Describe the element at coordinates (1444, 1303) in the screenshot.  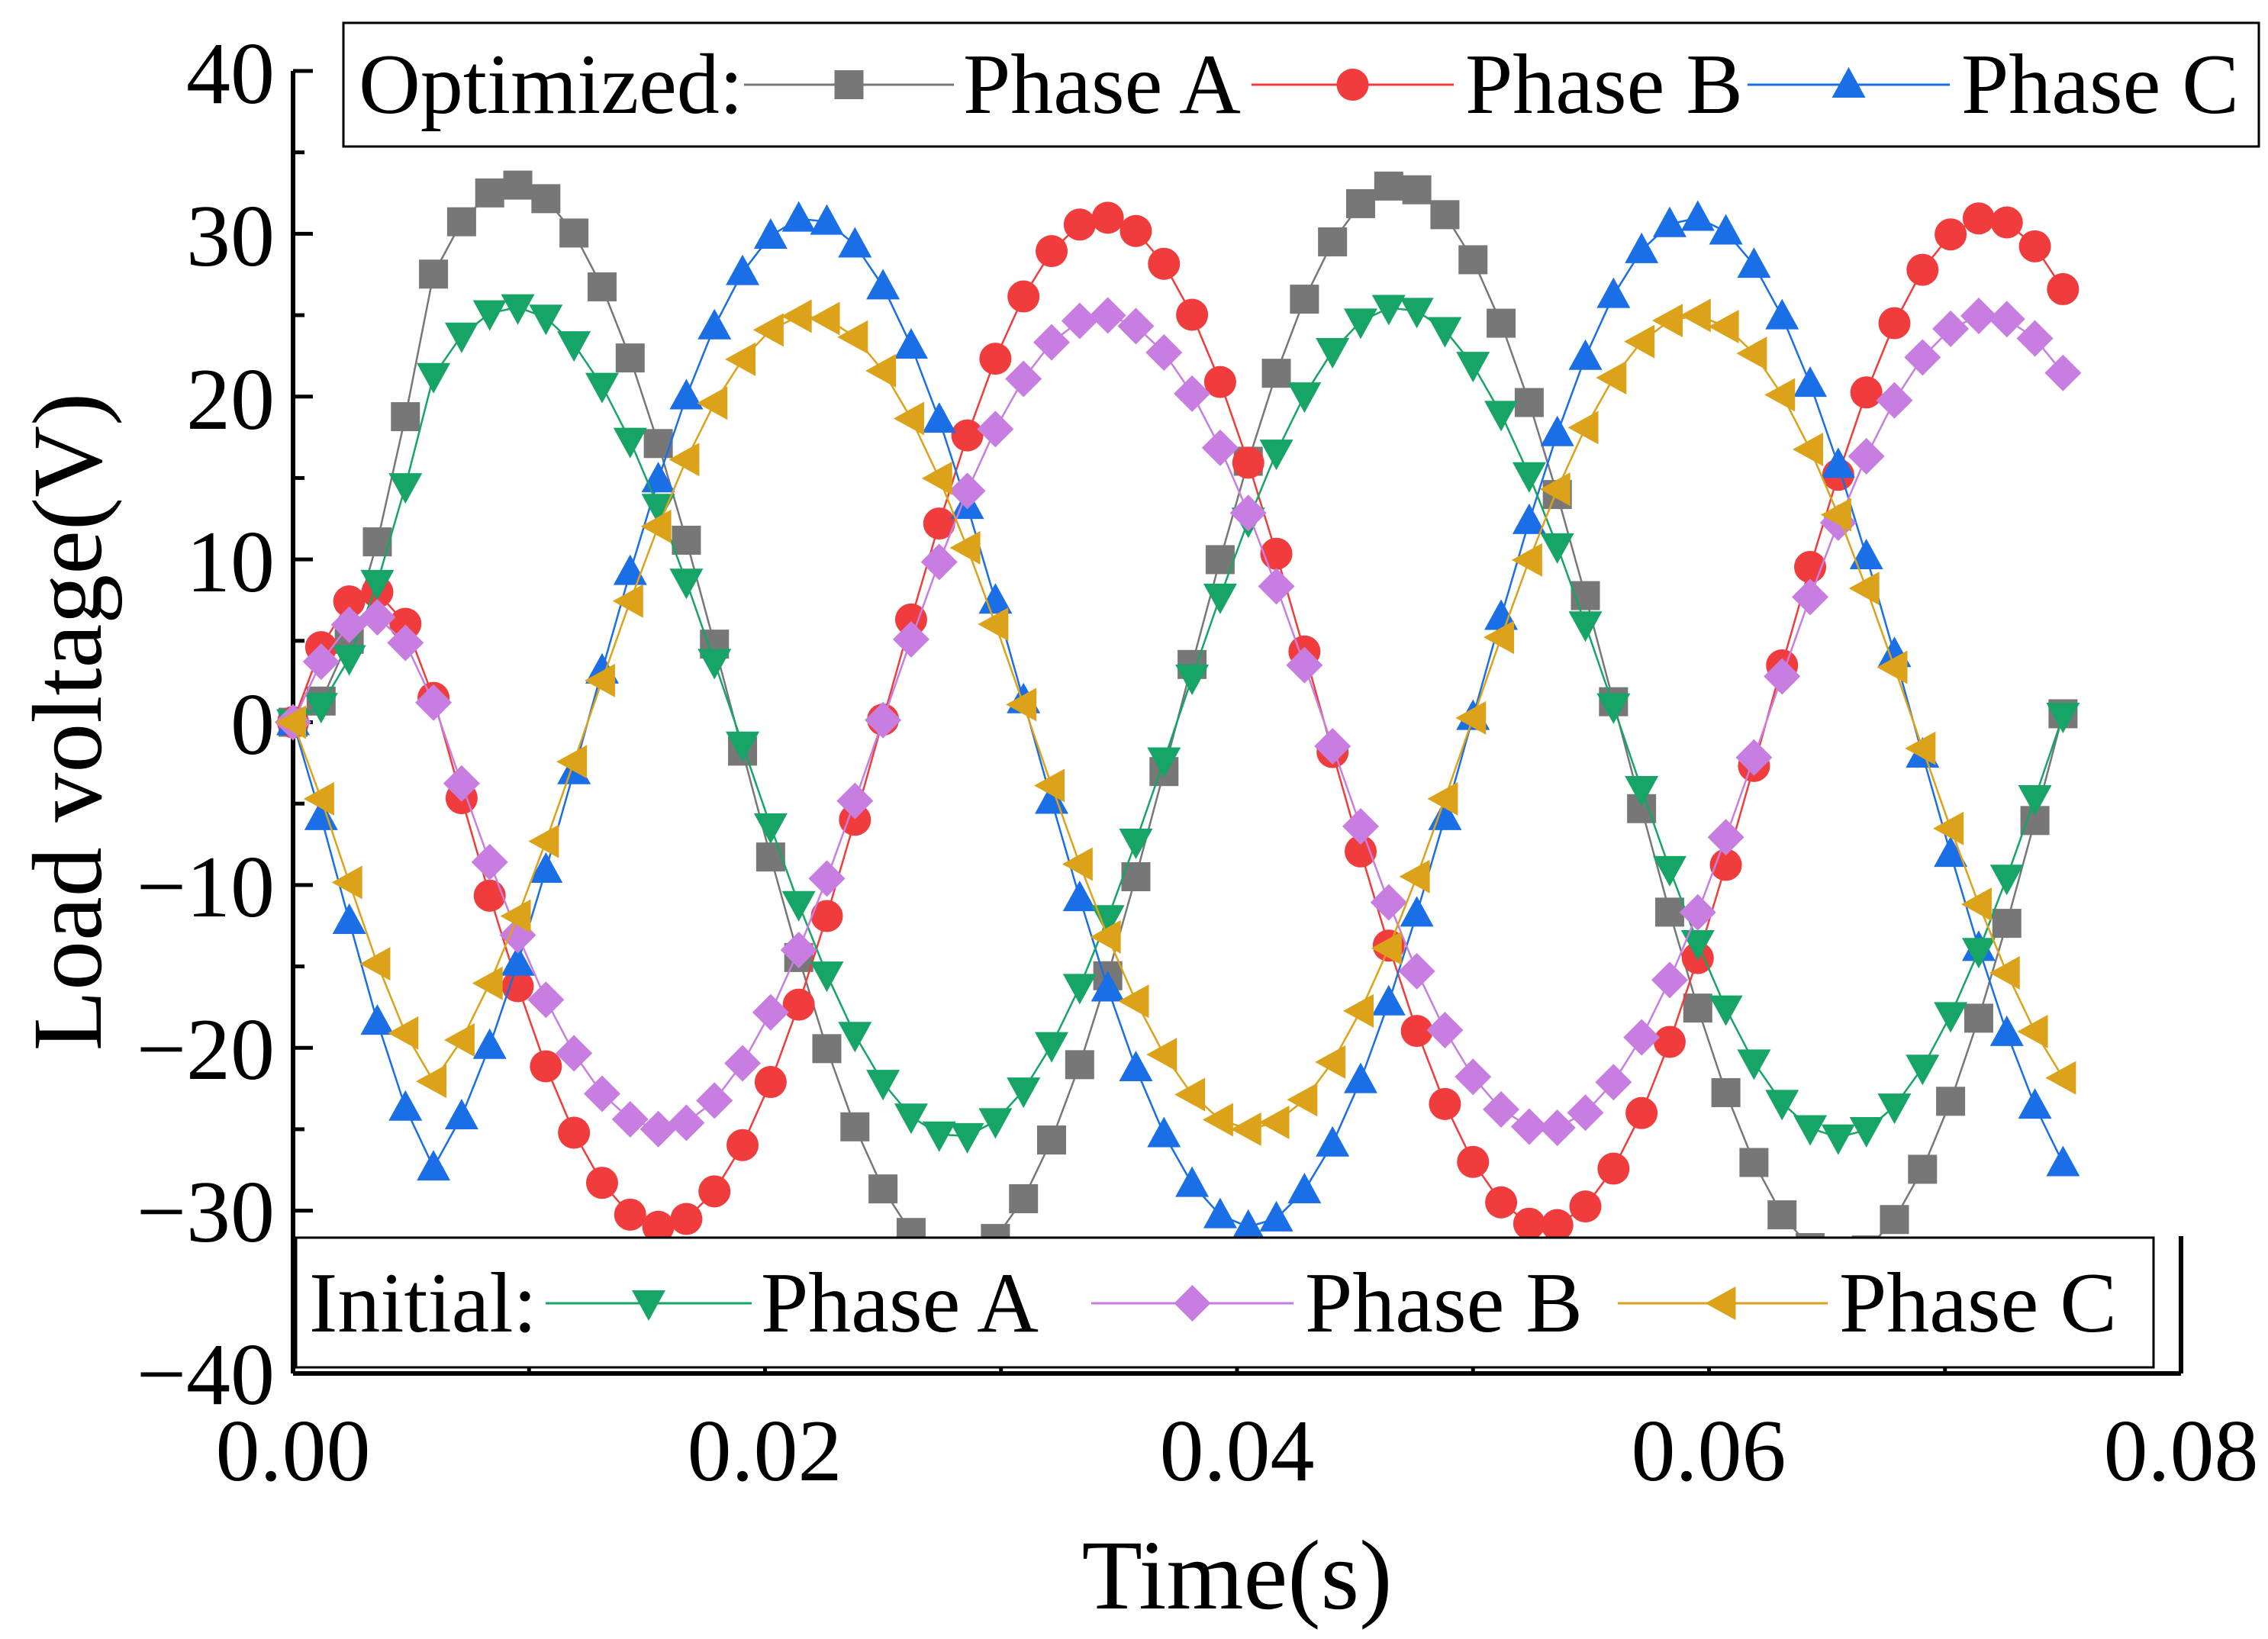
I see `legend-initial-label-b: Phase B` at that location.